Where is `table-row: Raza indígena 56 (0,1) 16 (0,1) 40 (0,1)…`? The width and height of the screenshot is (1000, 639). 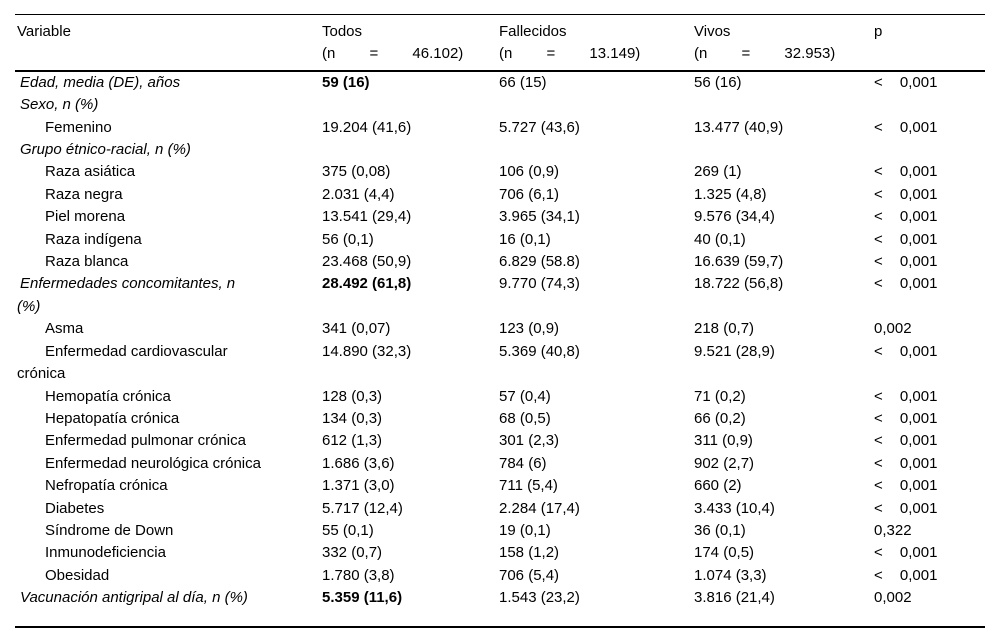
table-row: Raza indígena 56 (0,1) 16 (0,1) 40 (0,1)… is located at coordinates (500, 240).